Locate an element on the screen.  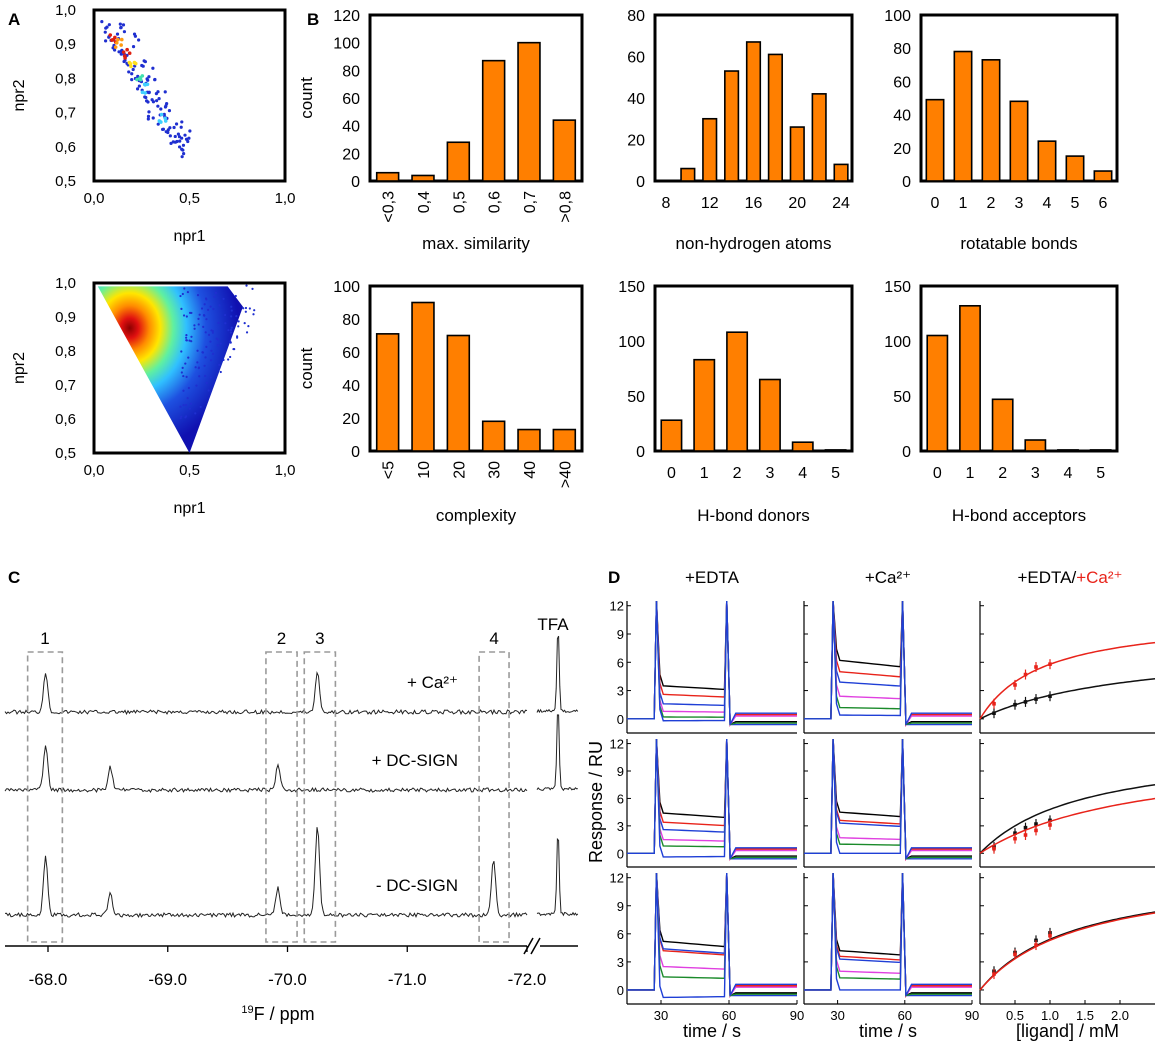
y-tick-label: 50 is located at coordinates (902, 397).